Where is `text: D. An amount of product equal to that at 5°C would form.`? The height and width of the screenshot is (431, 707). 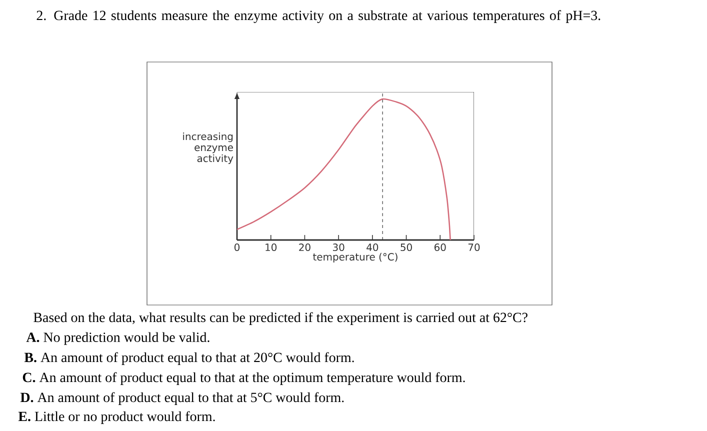
text: D. An amount of product equal to that at 5°C would form. is located at coordinates (182, 398).